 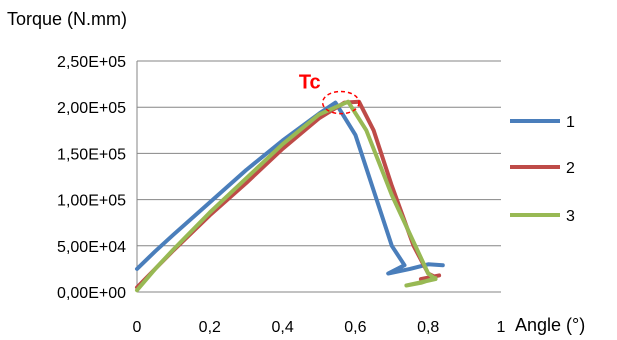 I want to click on y-tick-label: 2,50E+05, so click(x=91, y=62).